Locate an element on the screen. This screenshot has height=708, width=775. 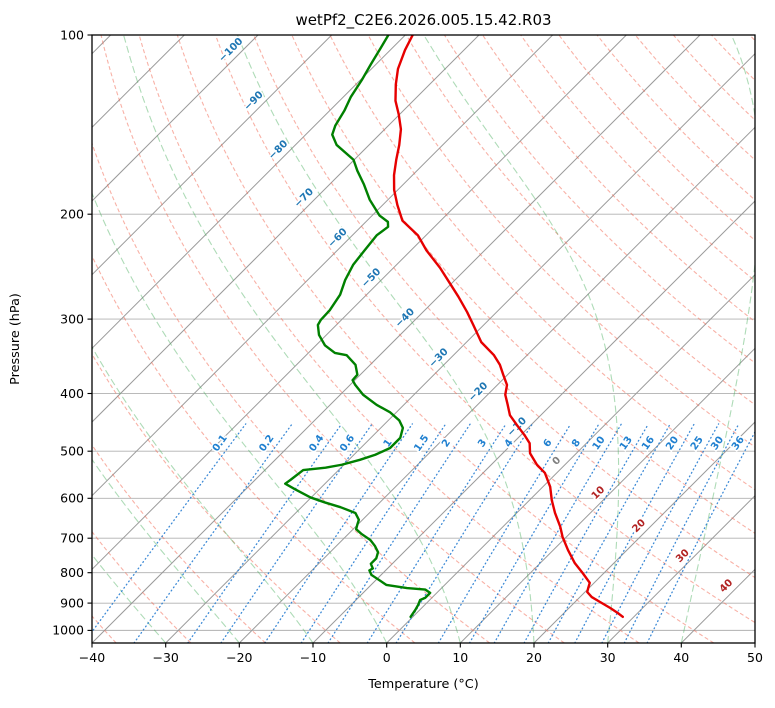
x-tick-label: −20 is located at coordinates (239, 657).